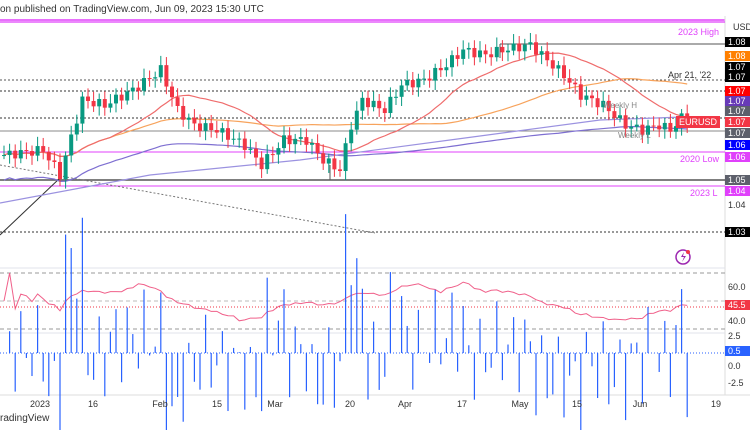 The height and width of the screenshot is (430, 750). What do you see at coordinates (520, 404) in the screenshot?
I see `x-tick-label: May` at bounding box center [520, 404].